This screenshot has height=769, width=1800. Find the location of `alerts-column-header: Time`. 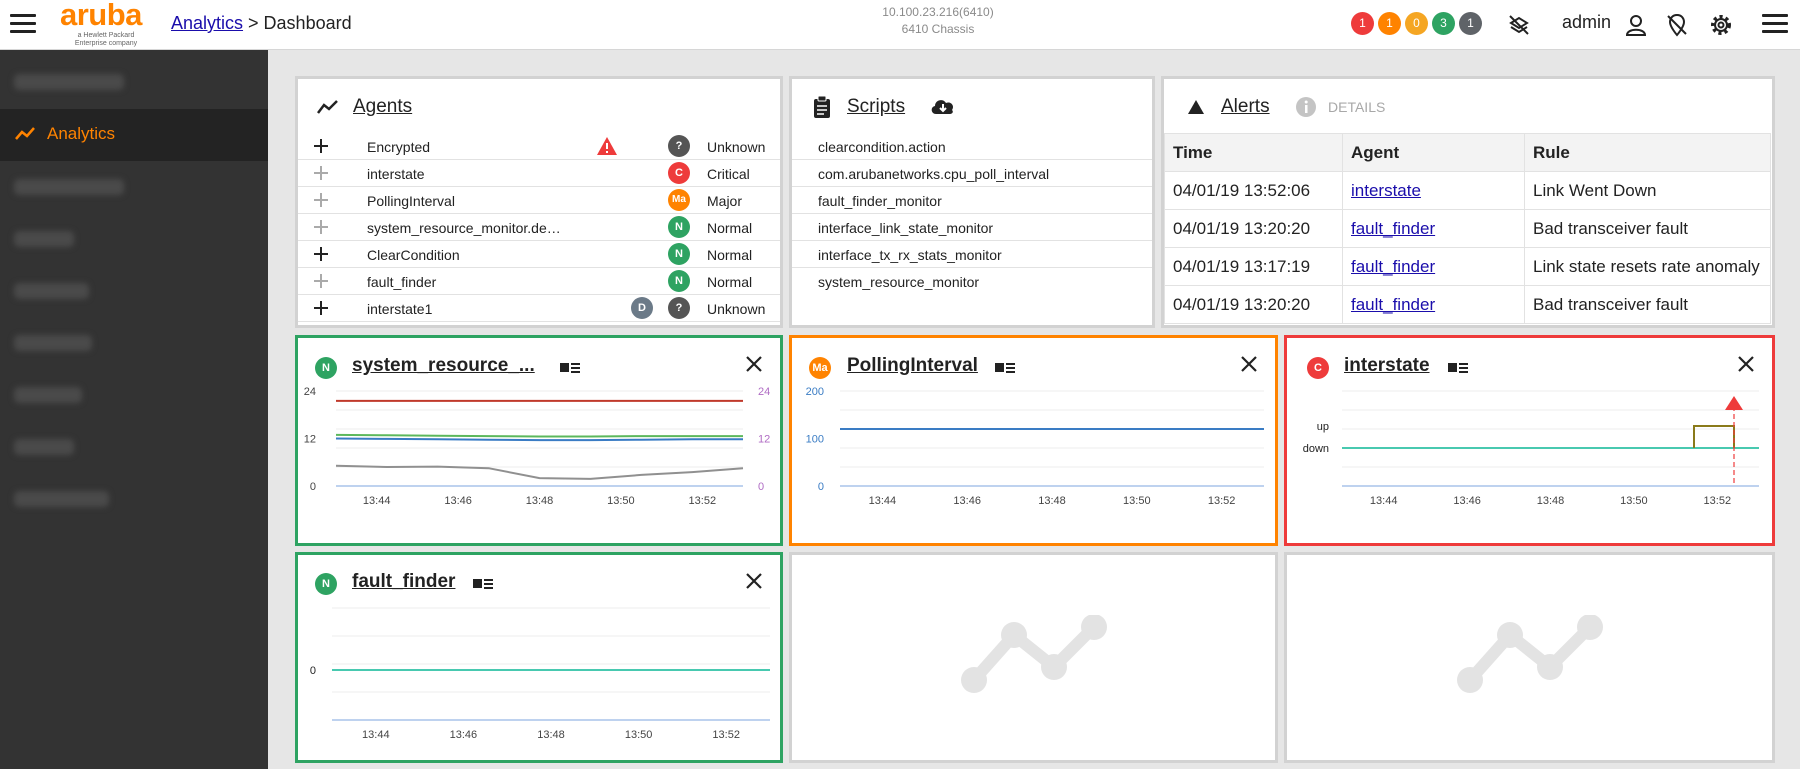

alerts-column-header: Time is located at coordinates (1253, 152).